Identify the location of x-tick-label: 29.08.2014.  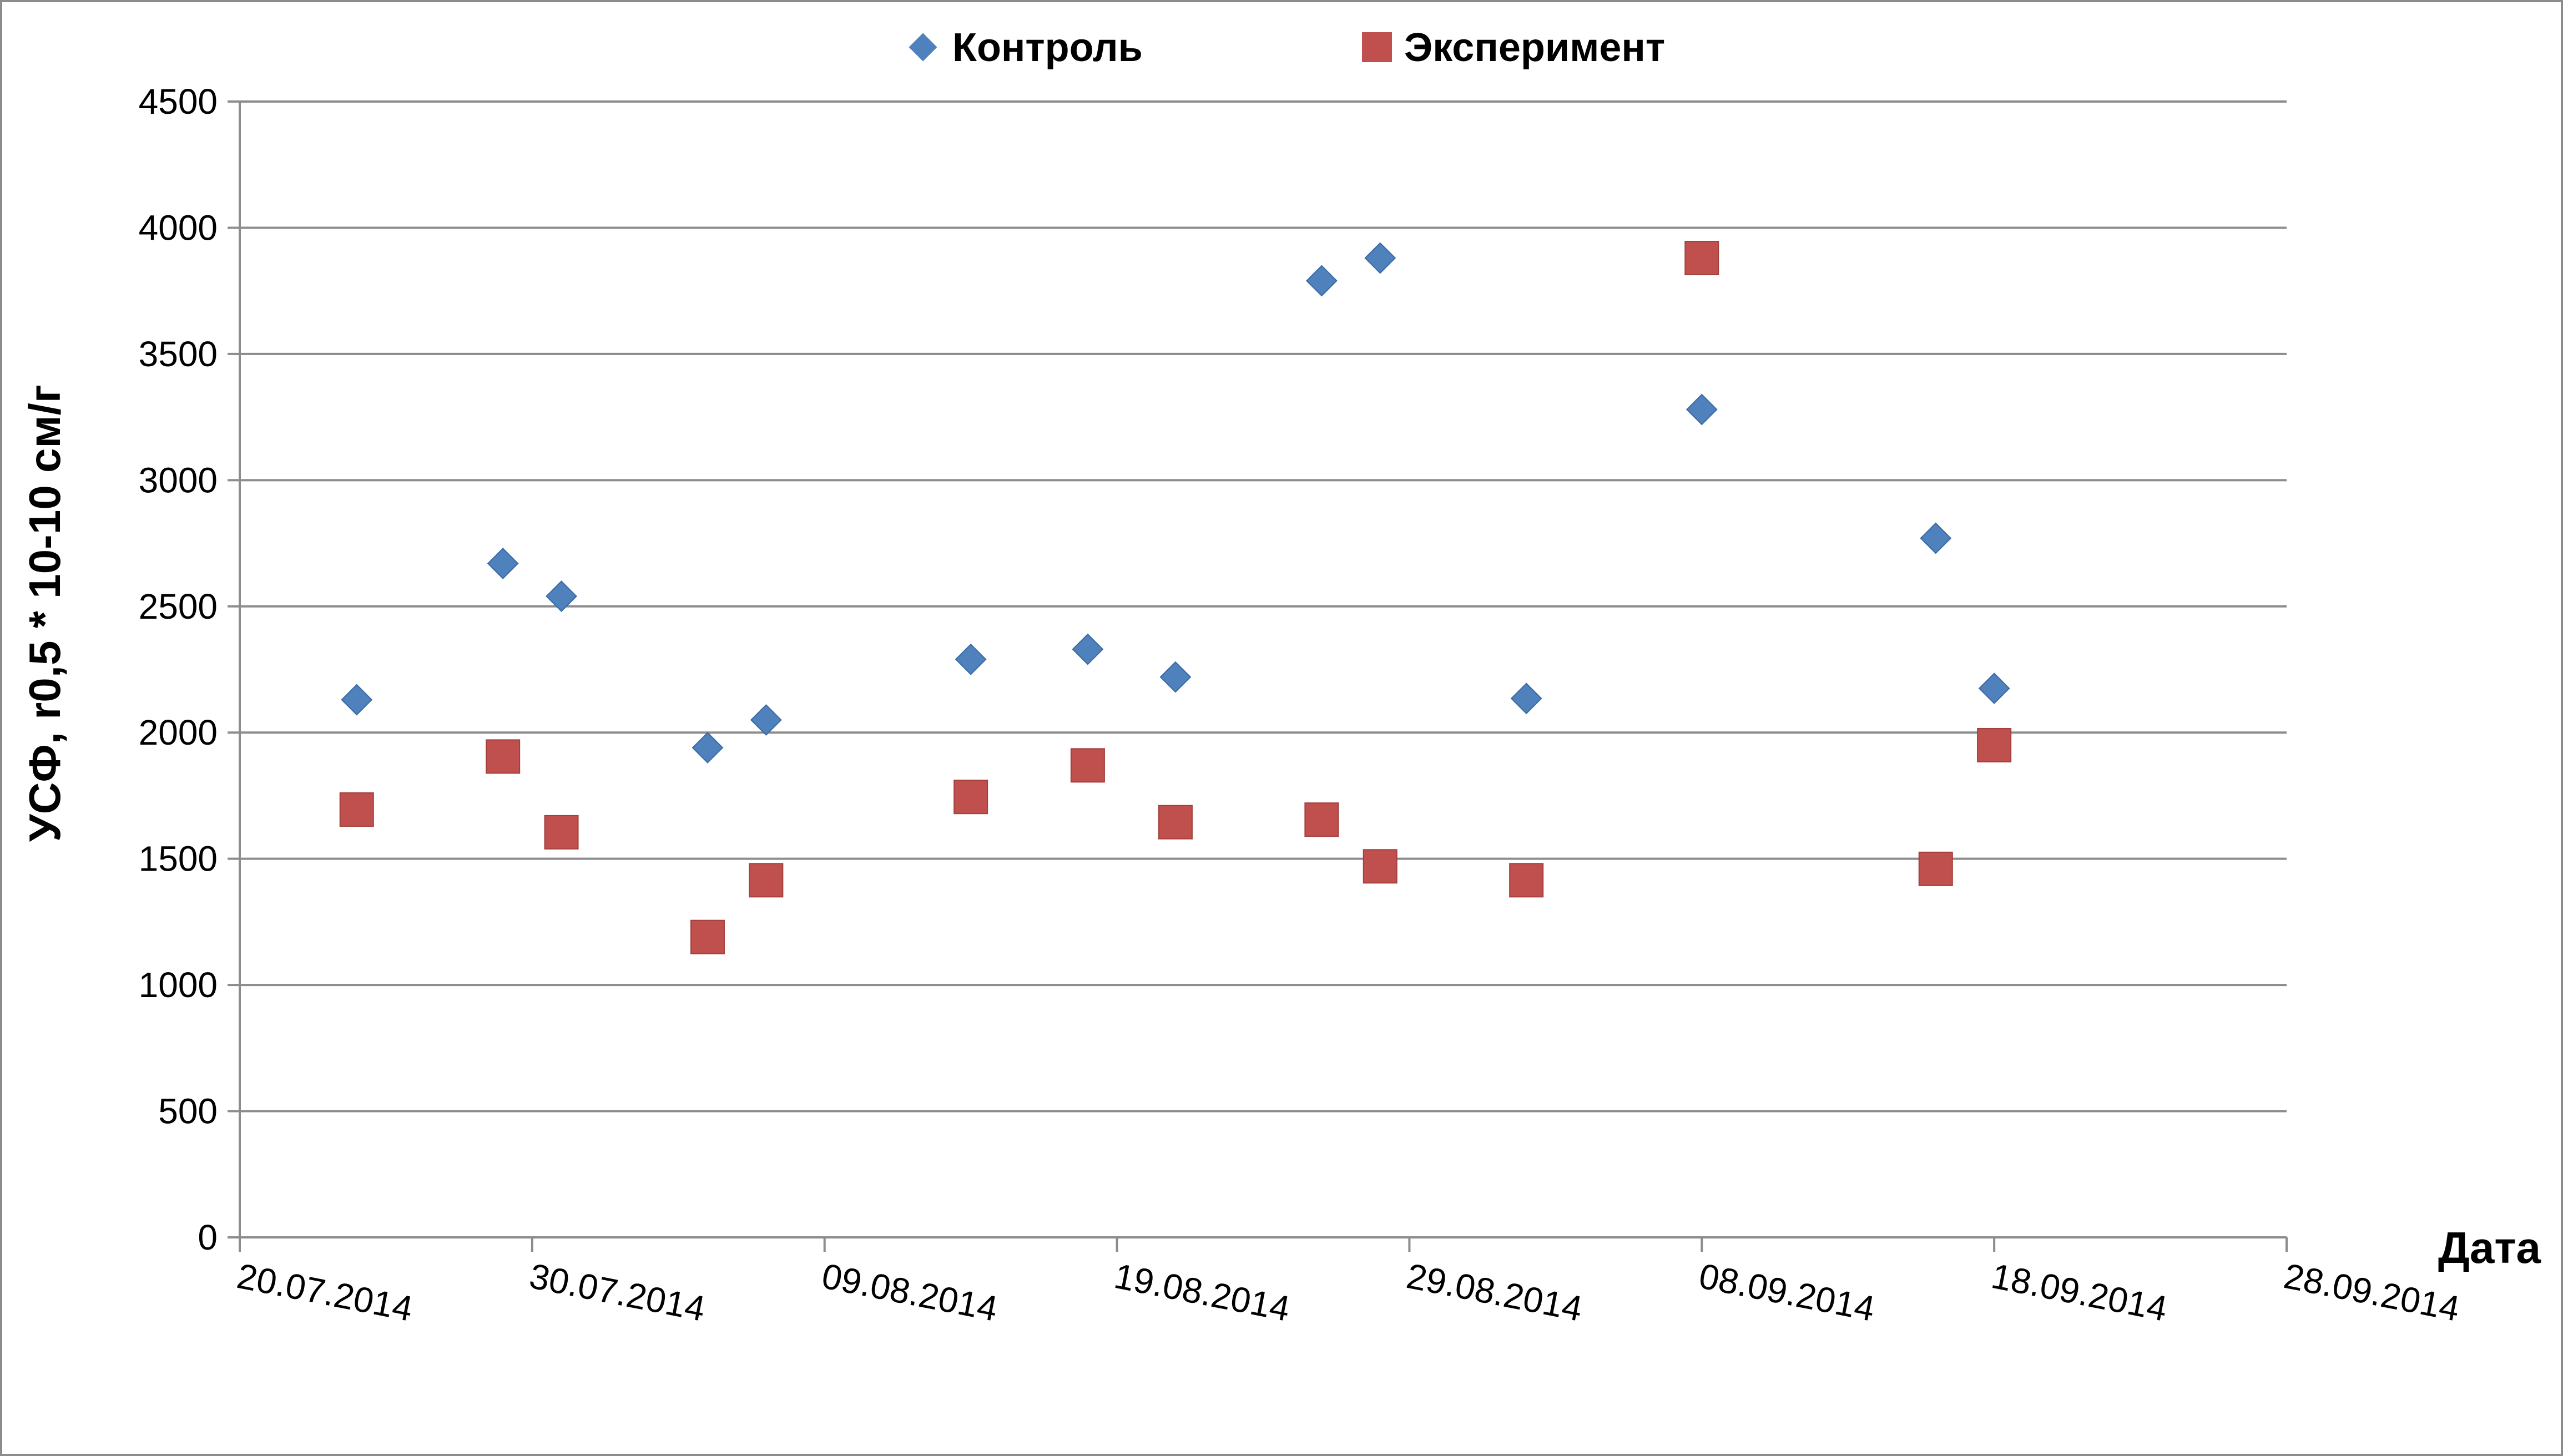
(1495, 1293).